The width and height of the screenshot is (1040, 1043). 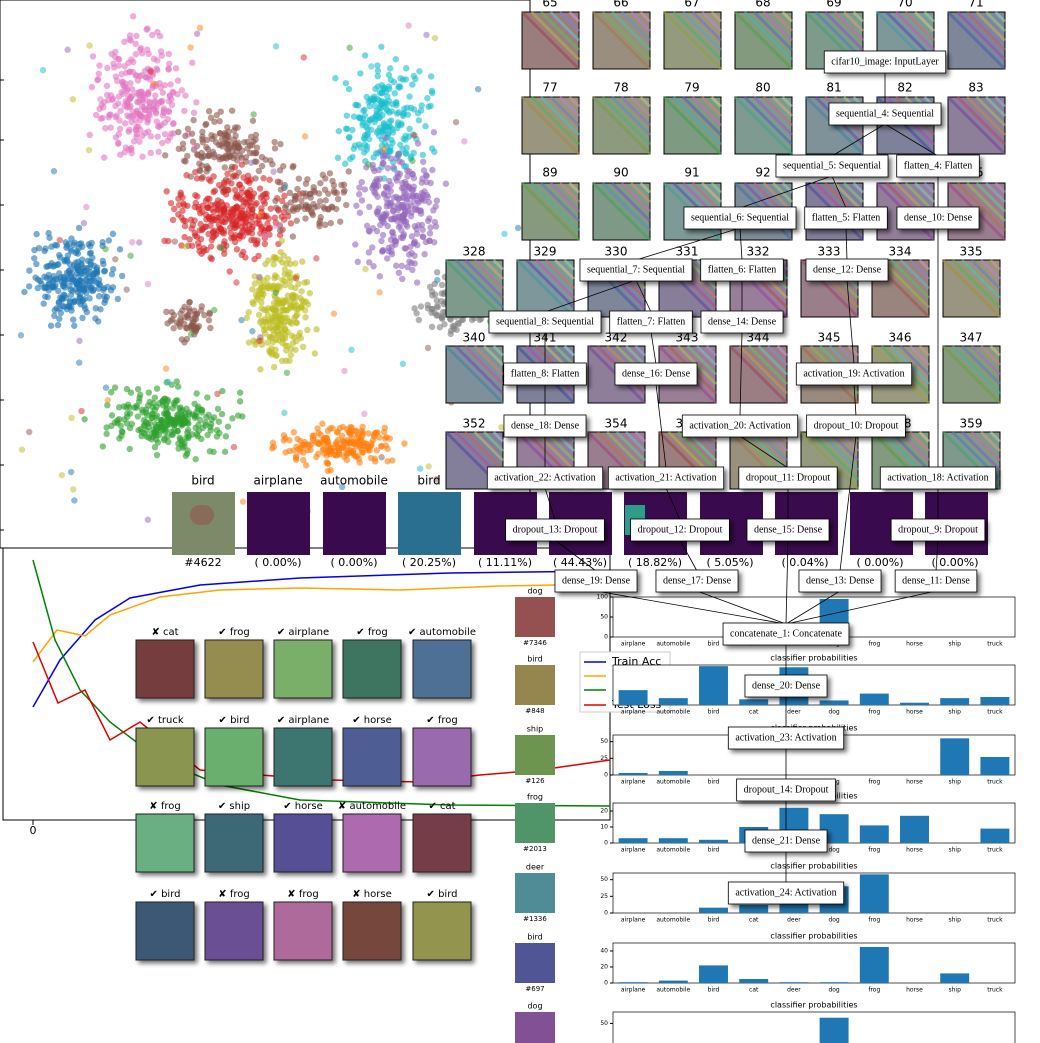 I want to click on node-label: dense_17: Dense, so click(x=697, y=580).